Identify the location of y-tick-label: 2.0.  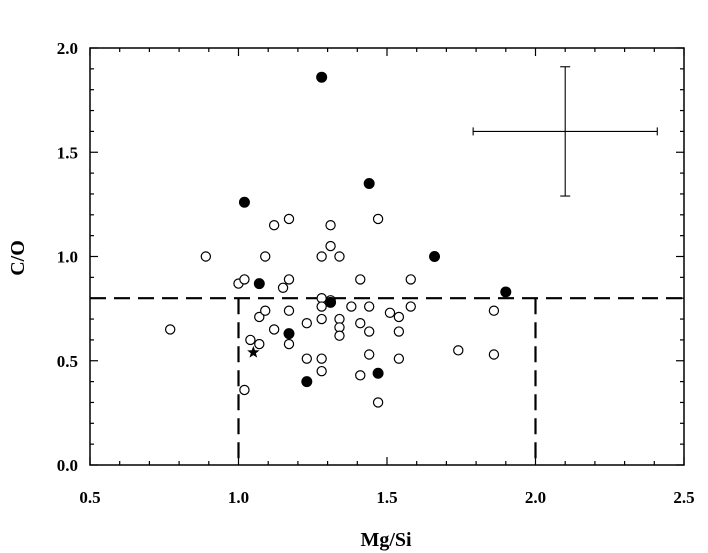
(67, 48).